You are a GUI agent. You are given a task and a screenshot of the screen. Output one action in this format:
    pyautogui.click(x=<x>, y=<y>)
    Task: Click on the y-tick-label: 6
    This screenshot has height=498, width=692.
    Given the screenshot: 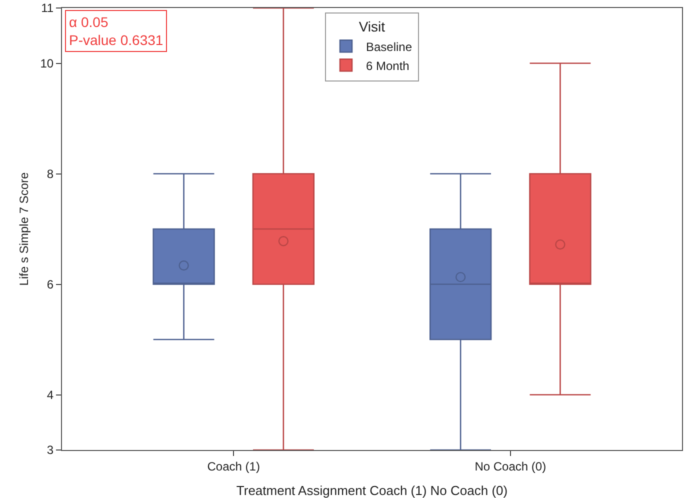 What is the action you would take?
    pyautogui.click(x=50, y=284)
    